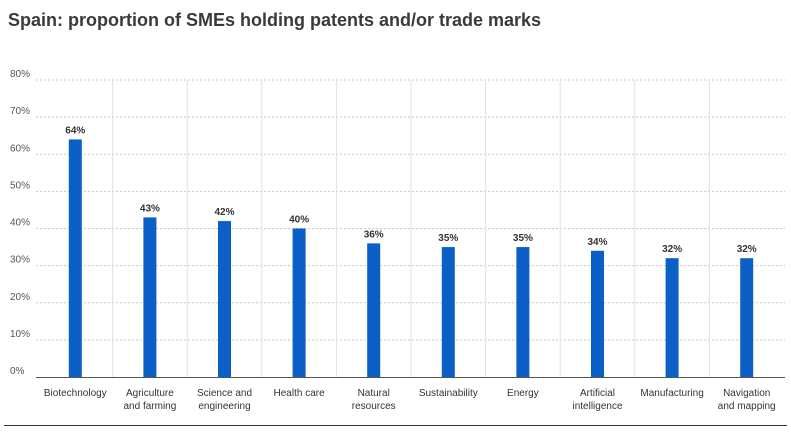  Describe the element at coordinates (523, 393) in the screenshot. I see `category-label: Energy` at that location.